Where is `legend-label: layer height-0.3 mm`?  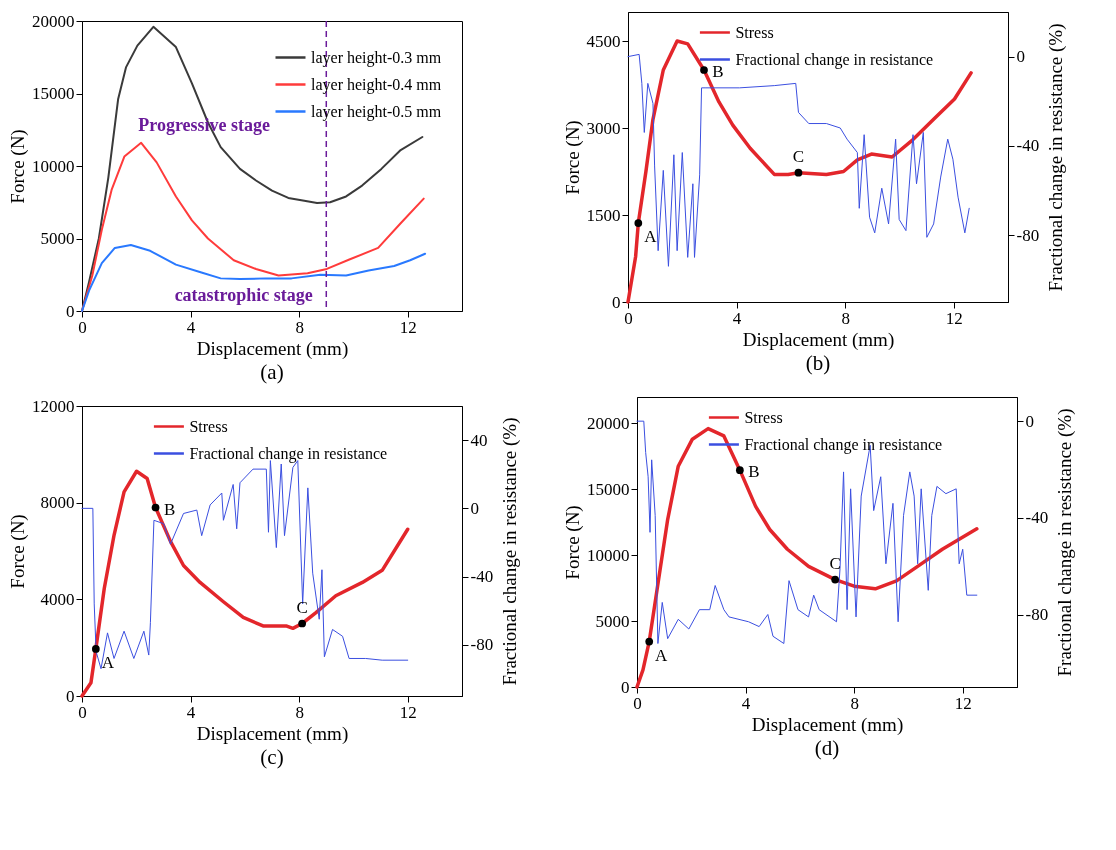 legend-label: layer height-0.3 mm is located at coordinates (376, 57).